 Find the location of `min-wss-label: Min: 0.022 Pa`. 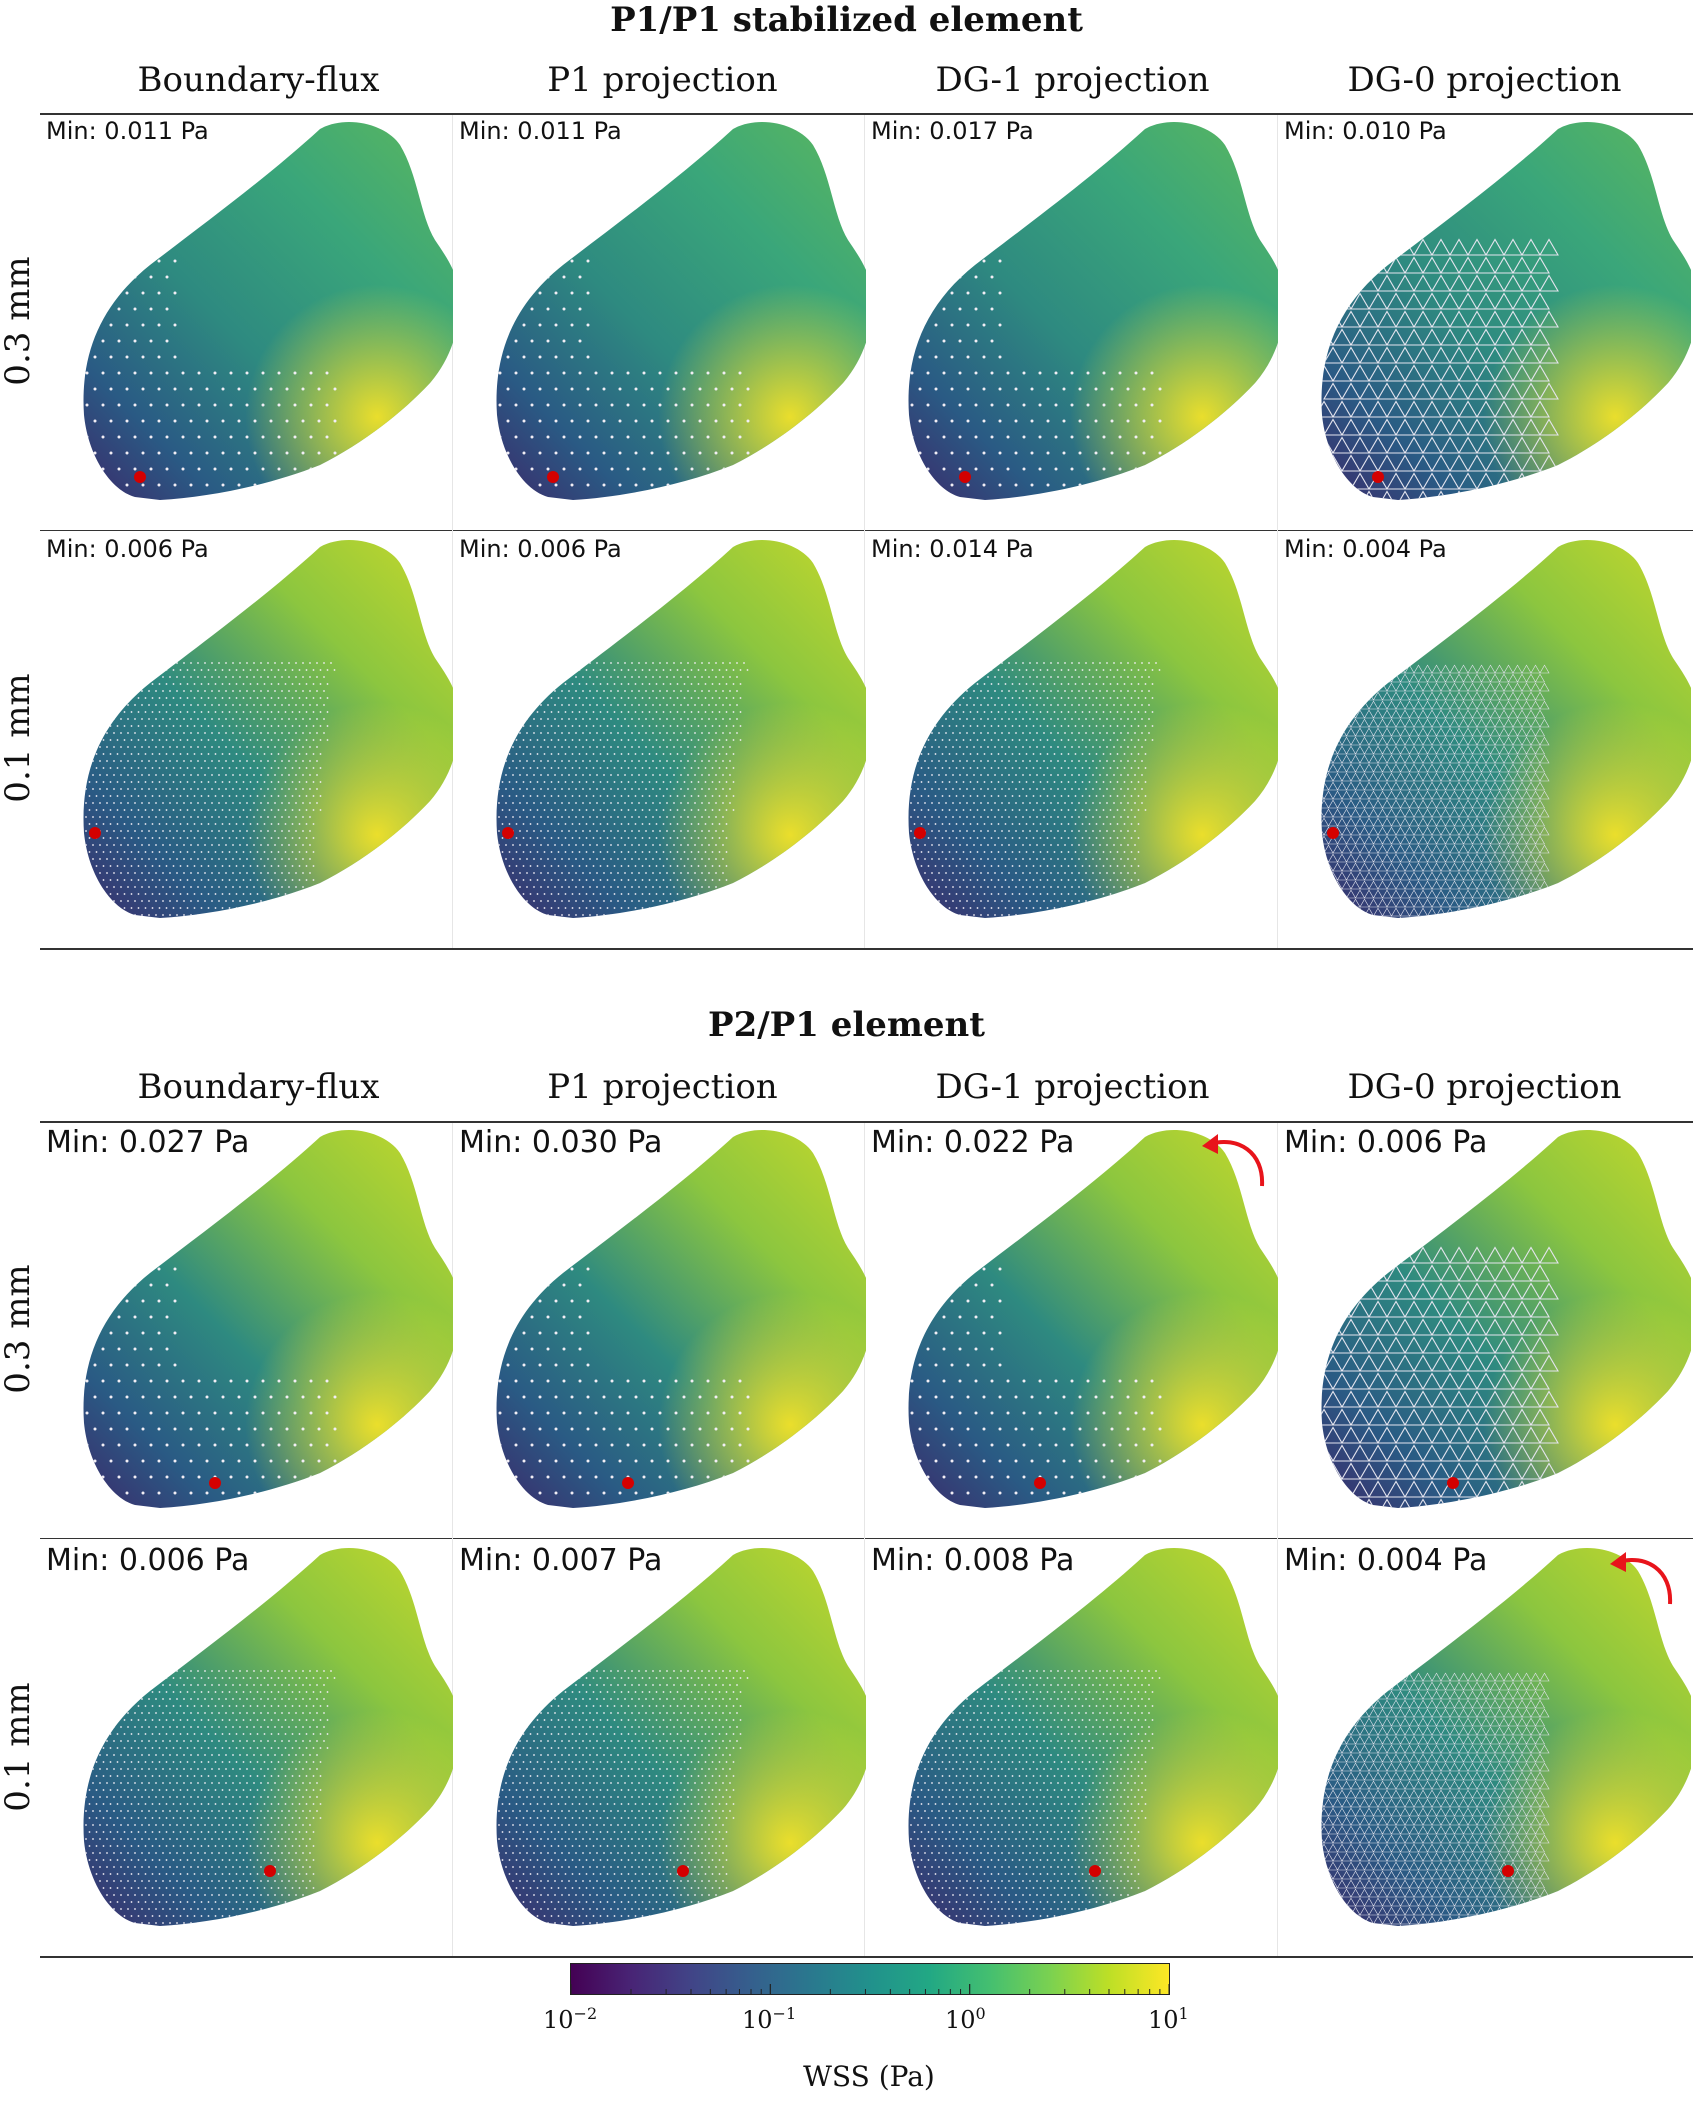

min-wss-label: Min: 0.022 Pa is located at coordinates (973, 1142).